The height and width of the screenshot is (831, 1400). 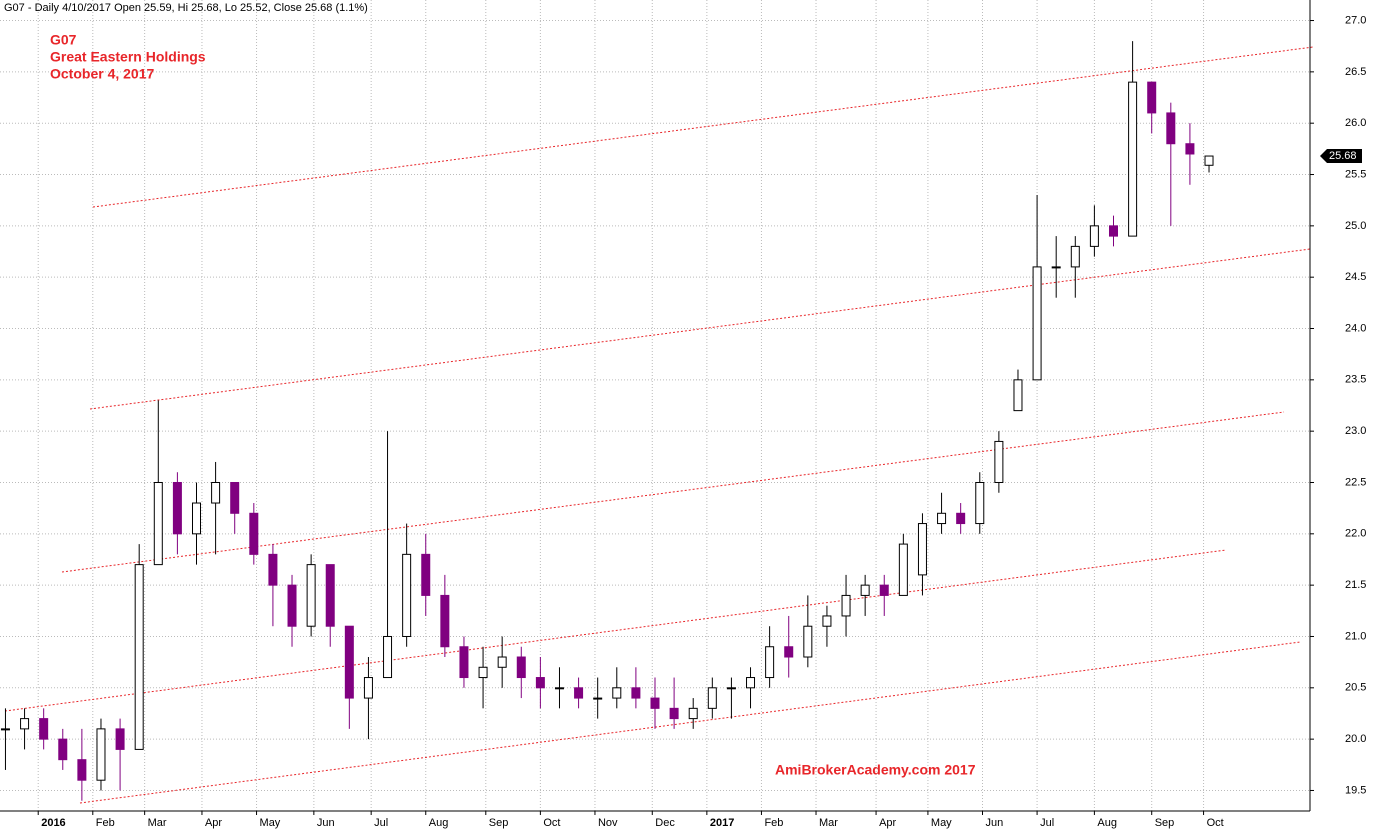 What do you see at coordinates (875, 770) in the screenshot?
I see `watermark: AmiBrokerAcademy.com 2017` at bounding box center [875, 770].